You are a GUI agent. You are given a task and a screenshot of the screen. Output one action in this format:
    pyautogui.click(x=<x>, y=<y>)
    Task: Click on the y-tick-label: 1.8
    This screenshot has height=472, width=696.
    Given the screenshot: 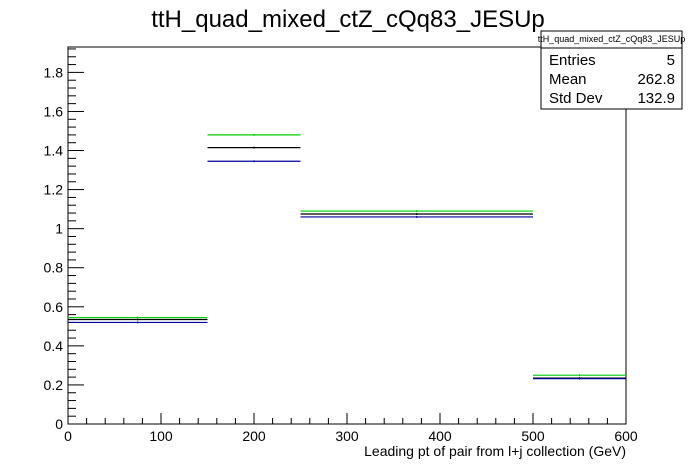 What is the action you would take?
    pyautogui.click(x=54, y=72)
    